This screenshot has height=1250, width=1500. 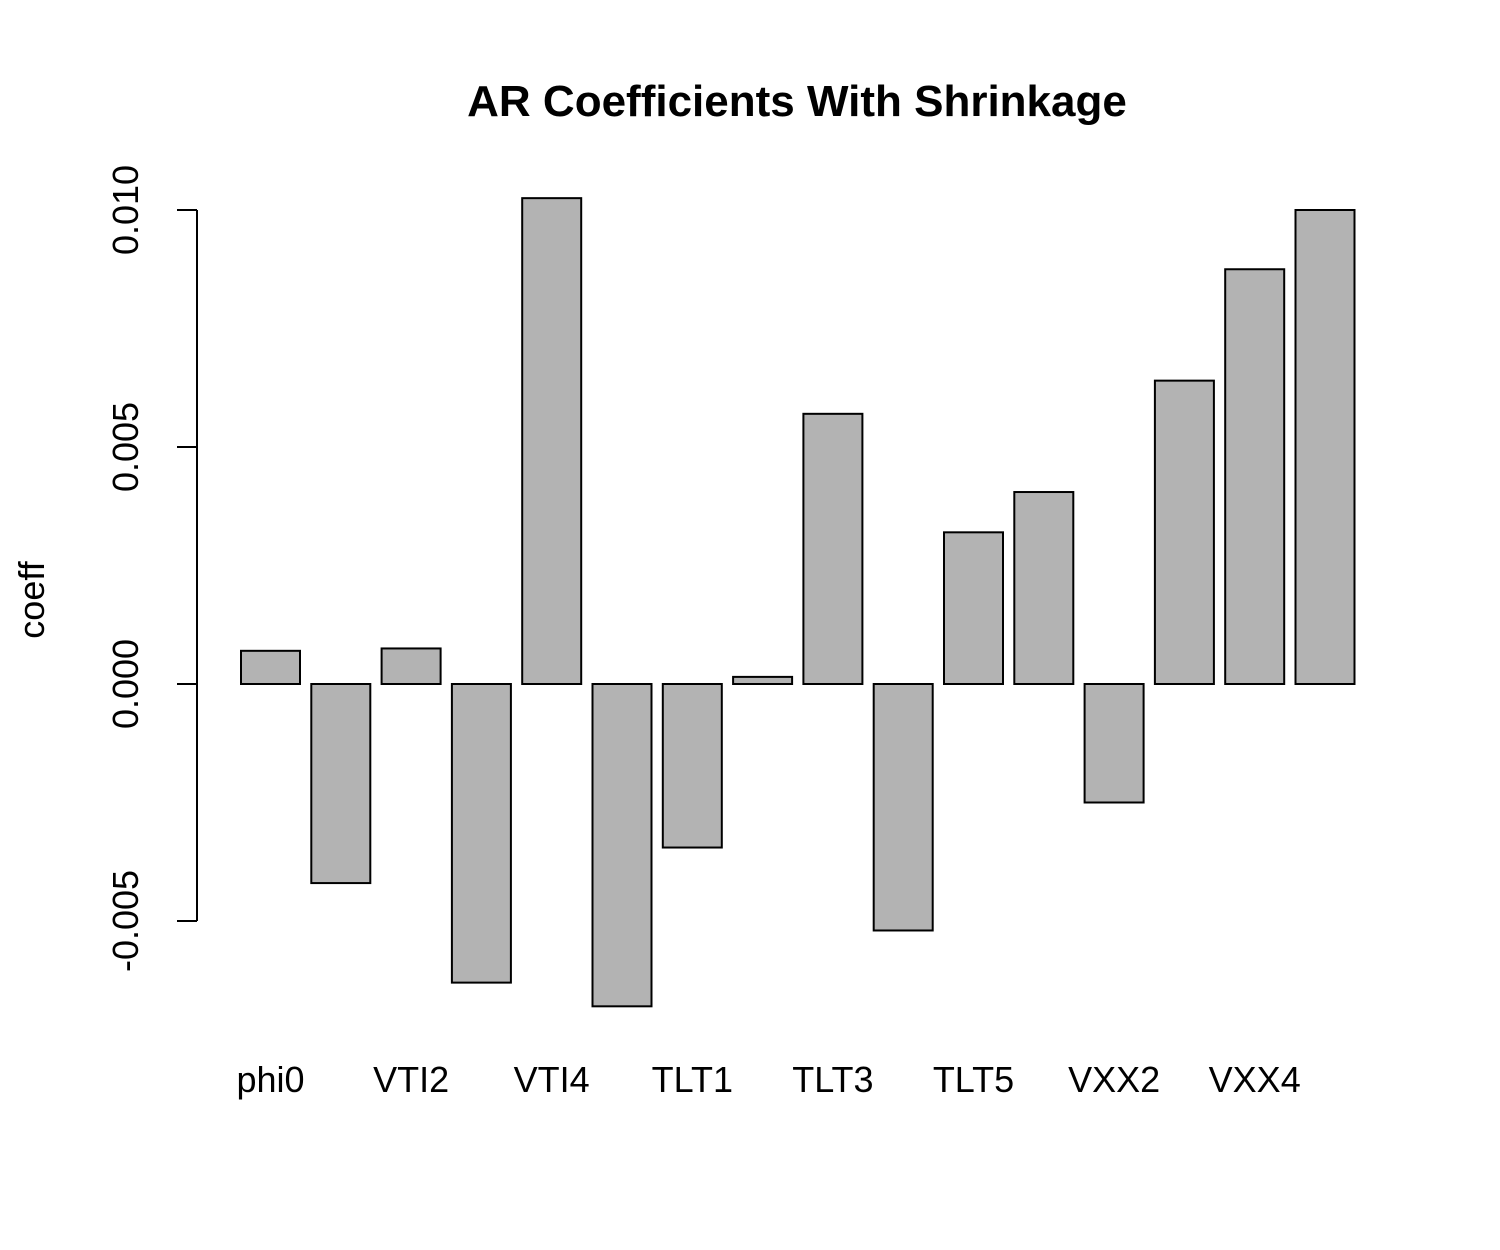 I want to click on y-tick-label: 0.010, so click(x=125, y=210).